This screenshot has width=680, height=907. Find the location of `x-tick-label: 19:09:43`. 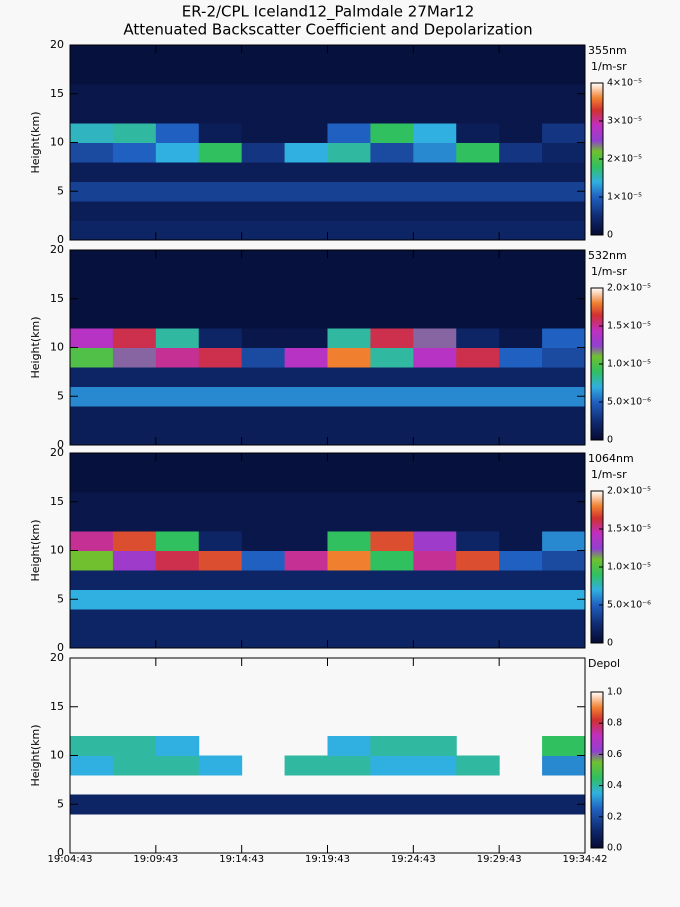

x-tick-label: 19:09:43 is located at coordinates (155, 859).